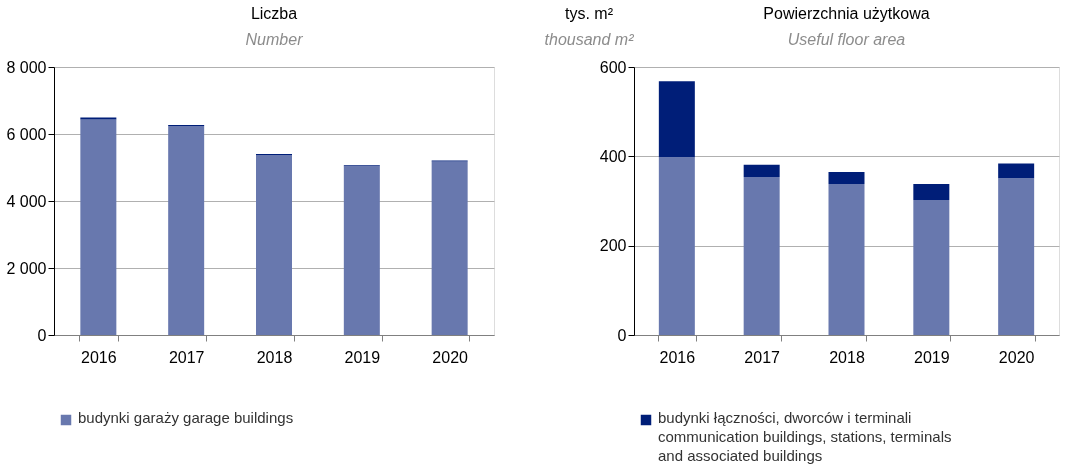 This screenshot has height=471, width=1086. Describe the element at coordinates (186, 417) in the screenshot. I see `legend-label: budynki garaży garage buildings` at that location.